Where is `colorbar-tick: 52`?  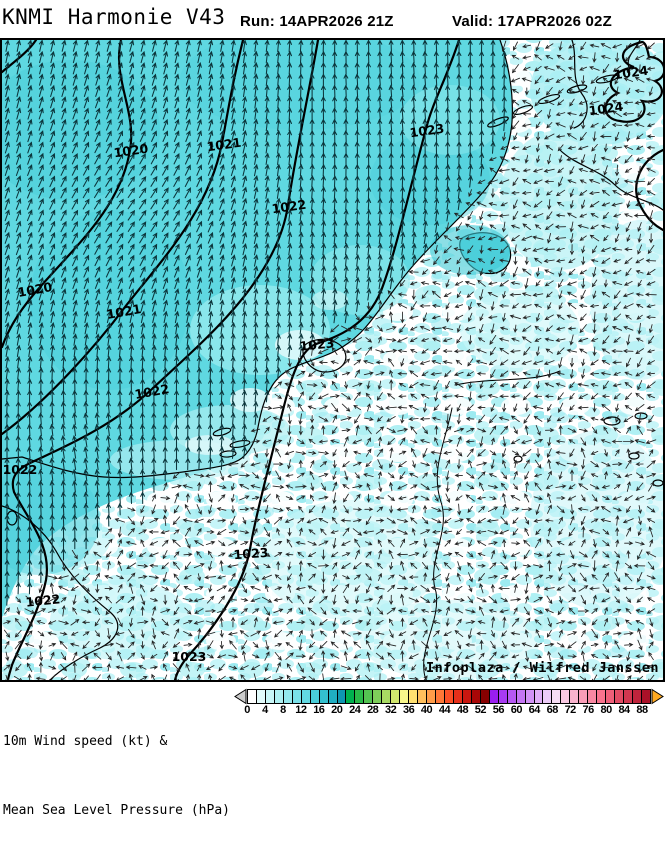
colorbar-tick: 52 is located at coordinates (480, 710).